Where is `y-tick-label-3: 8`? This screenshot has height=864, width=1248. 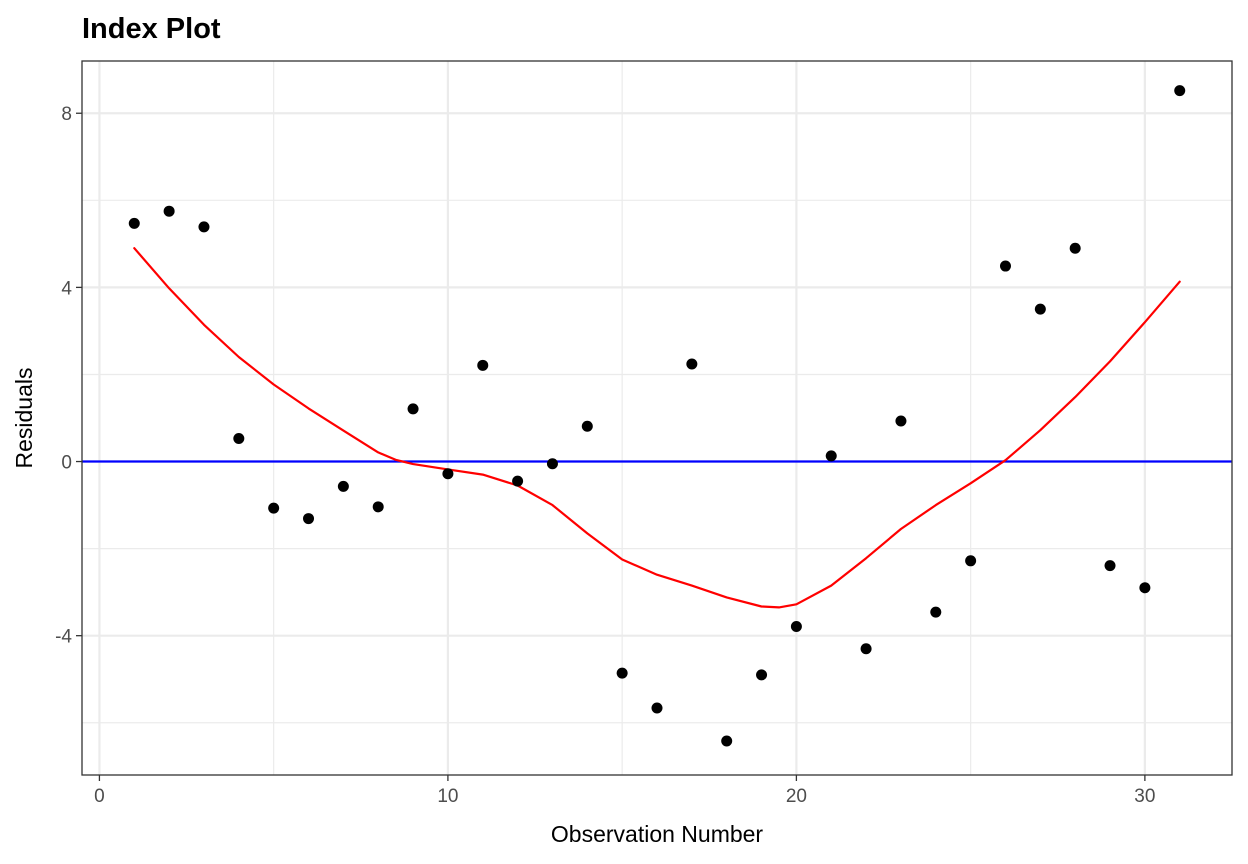
y-tick-label-3: 8 is located at coordinates (66, 114).